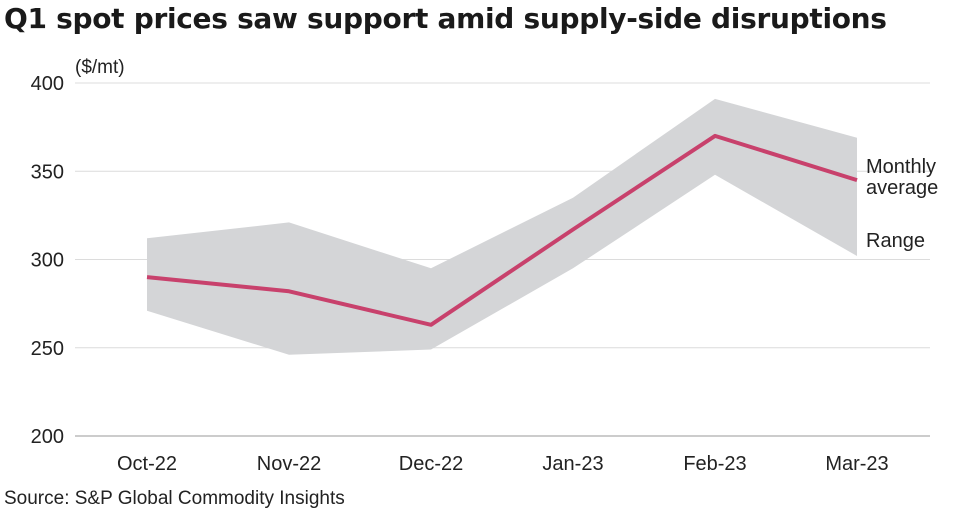 The width and height of the screenshot is (980, 519). Describe the element at coordinates (902, 188) in the screenshot. I see `legend-label-monthly-average-line2: average` at that location.